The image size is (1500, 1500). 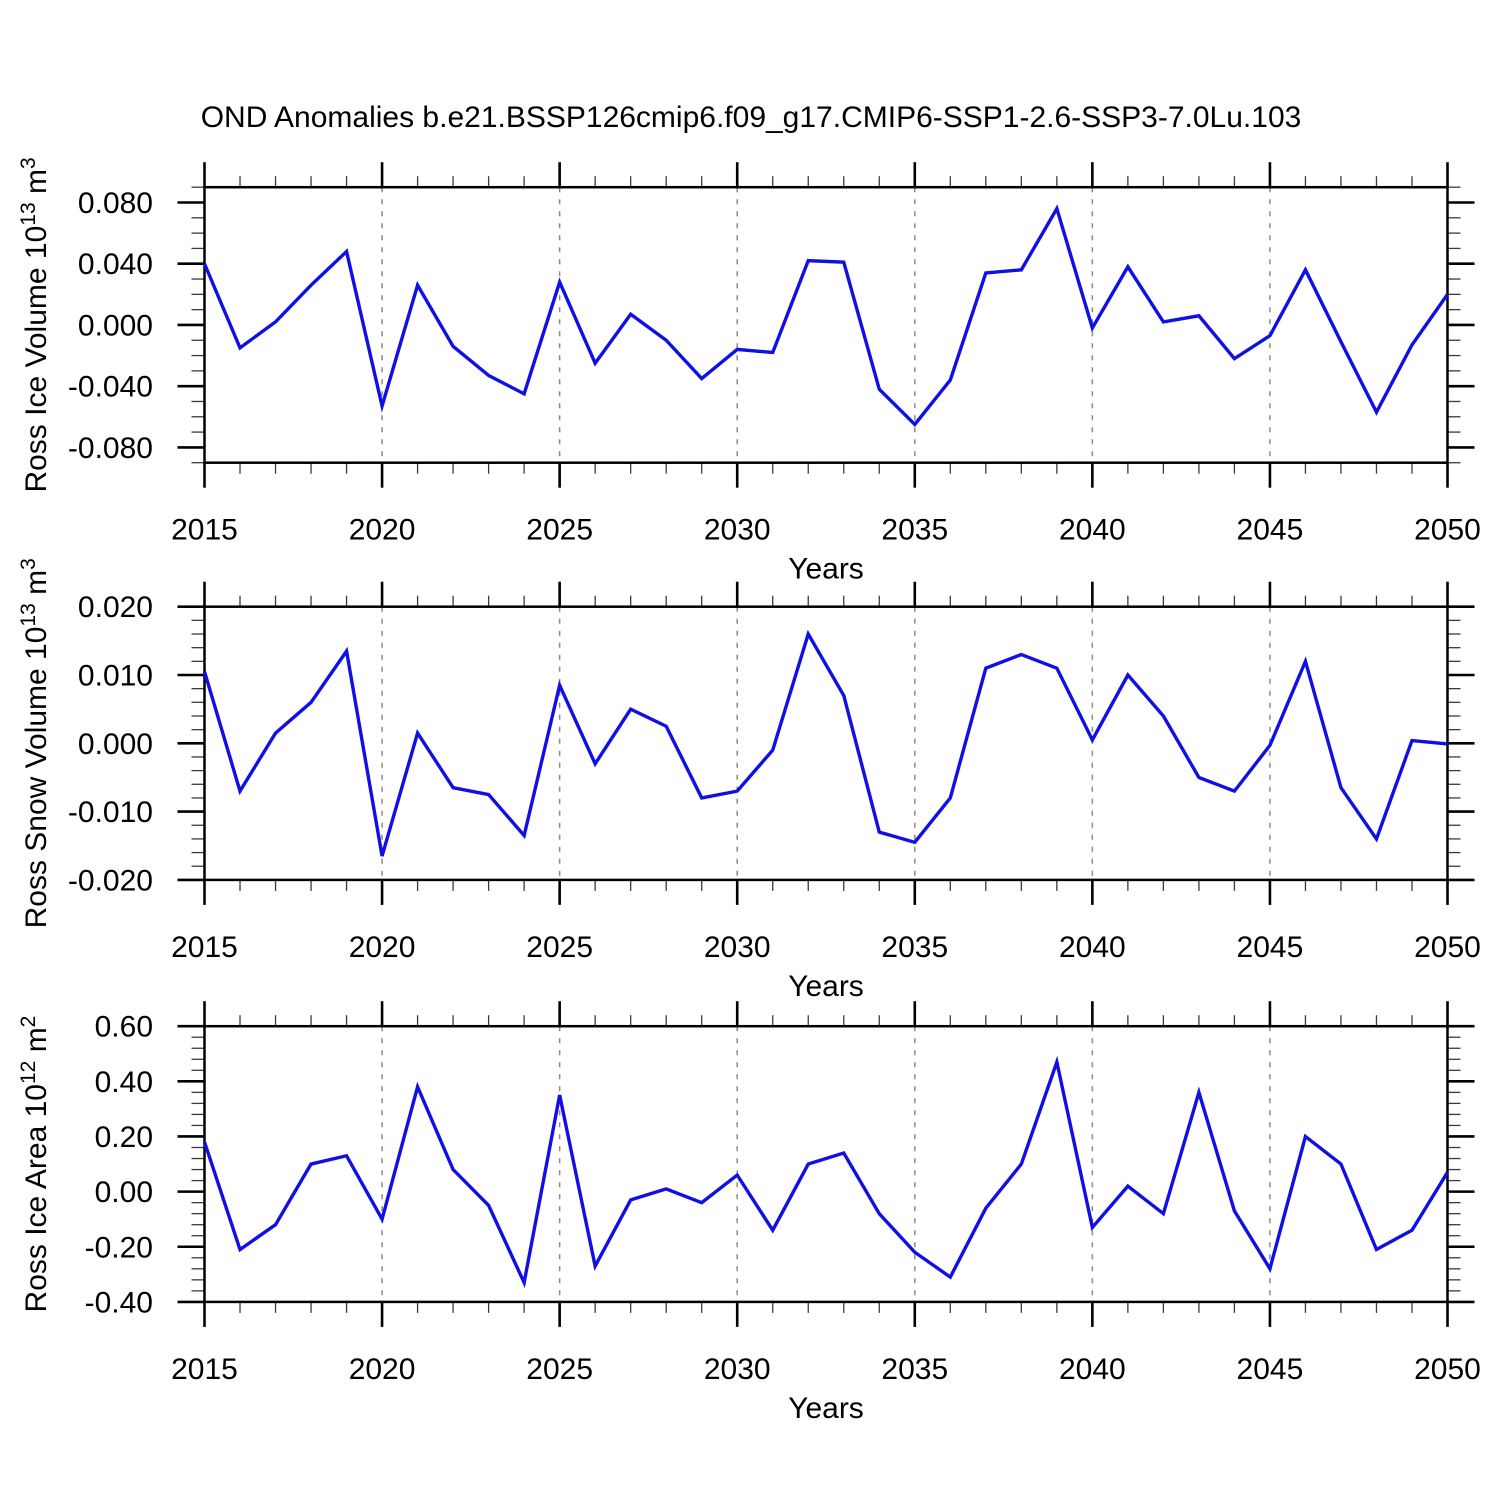 What do you see at coordinates (35, 1164) in the screenshot?
I see `y-axis-title: Ross Ice Area 1012 m2` at bounding box center [35, 1164].